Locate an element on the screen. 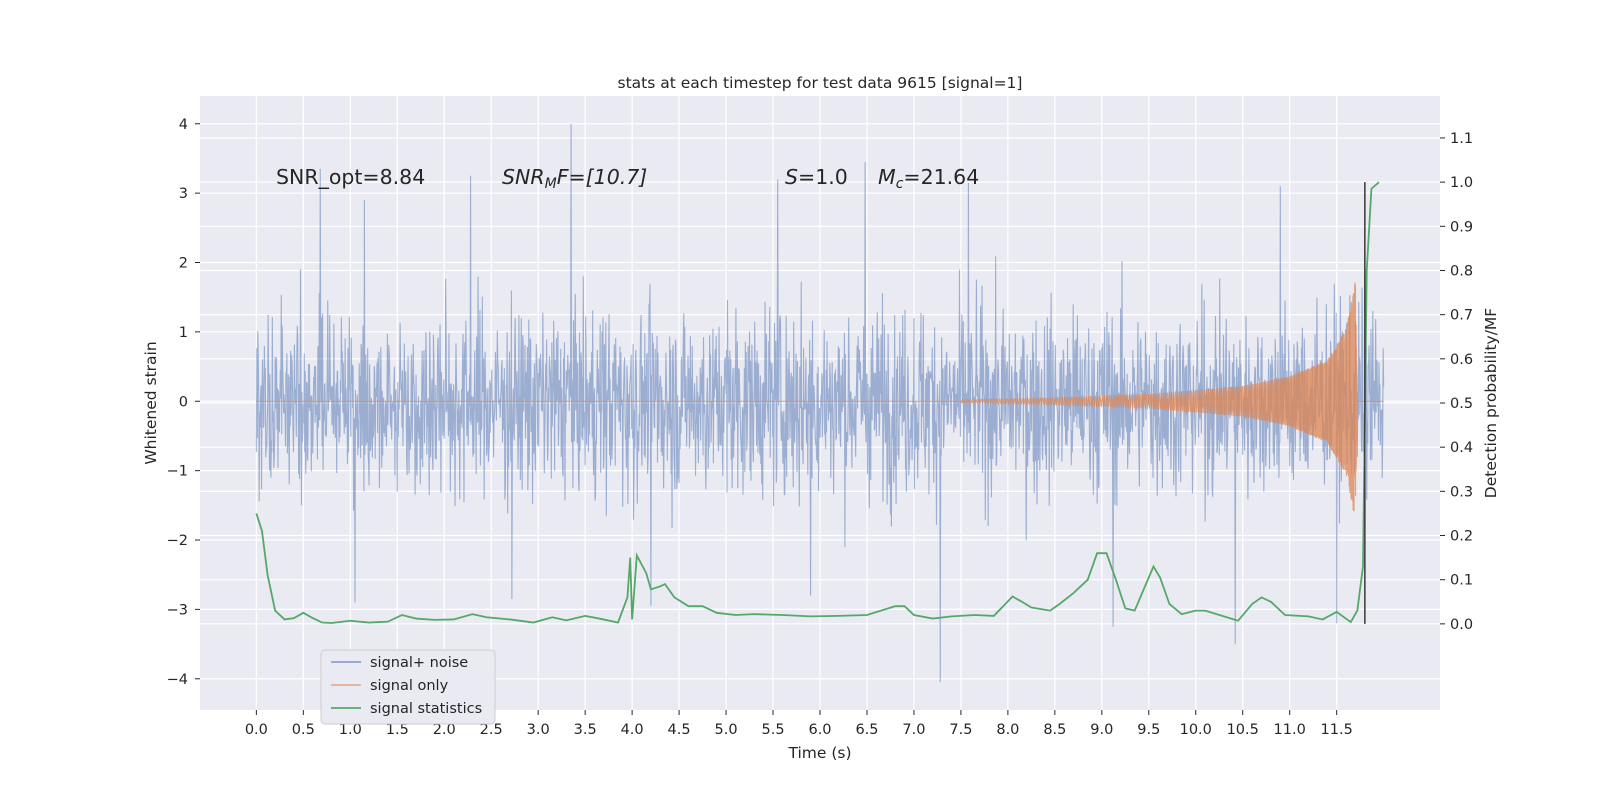  x-tick-label: 0.0 is located at coordinates (256, 730).